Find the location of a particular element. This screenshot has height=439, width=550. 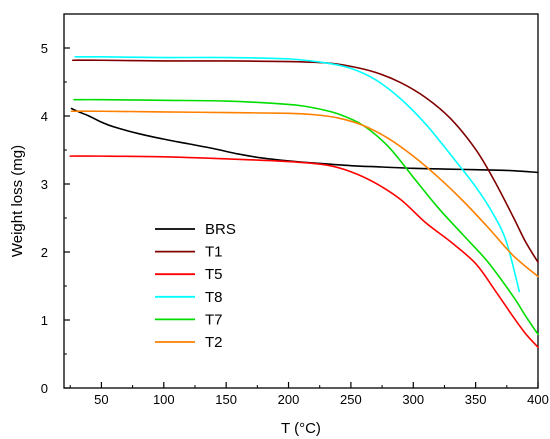

x-tick-label: 350 is located at coordinates (476, 399).